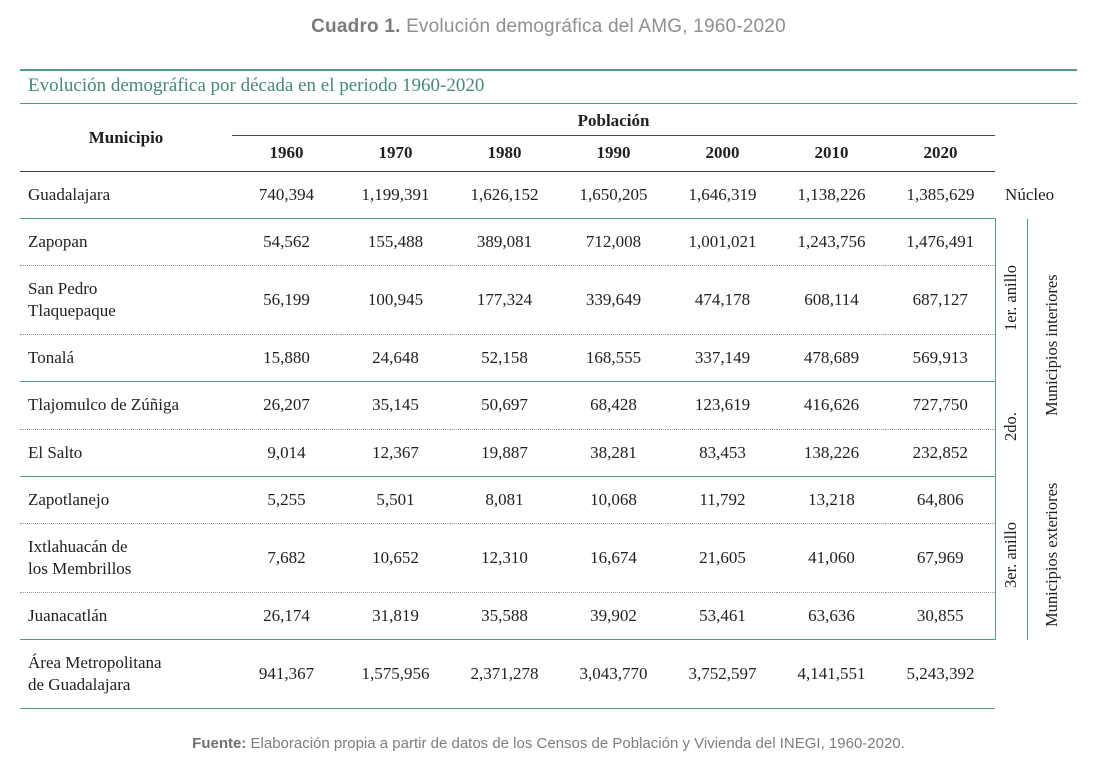  I want to click on population-value: 12,367, so click(395, 452).